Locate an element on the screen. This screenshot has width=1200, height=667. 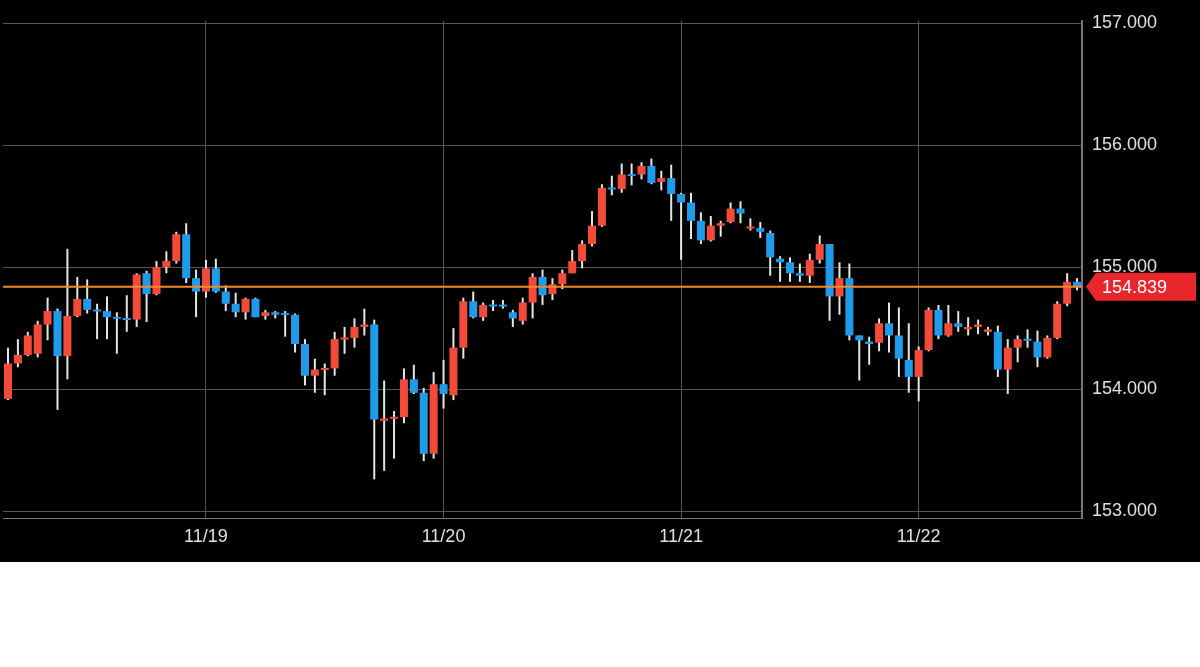
y-tick-label: 157.000 is located at coordinates (1125, 22).